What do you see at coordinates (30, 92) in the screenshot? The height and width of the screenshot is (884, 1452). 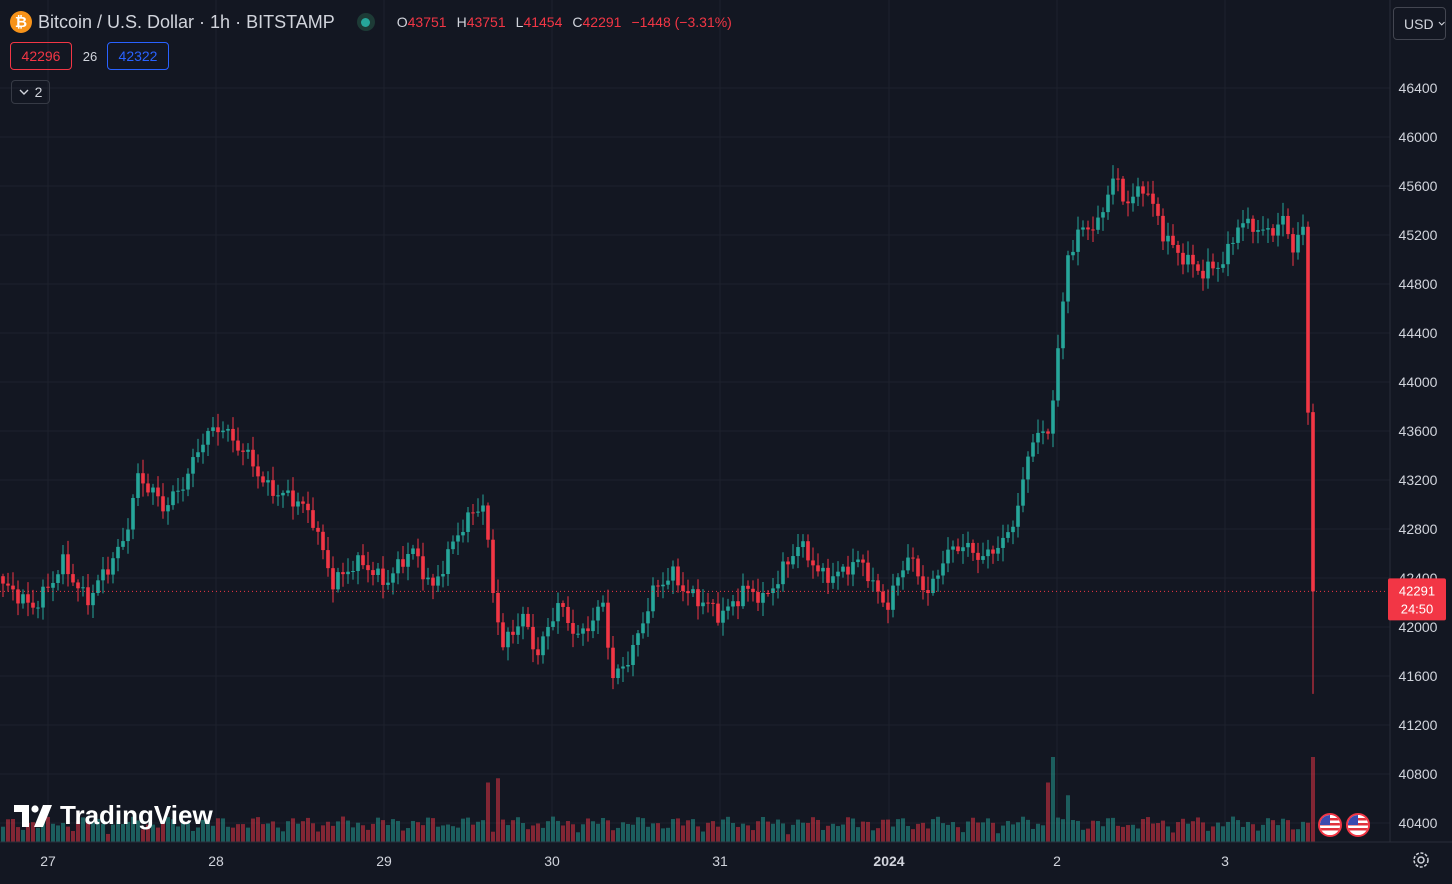 I see `indicators-toggle-button: 2` at bounding box center [30, 92].